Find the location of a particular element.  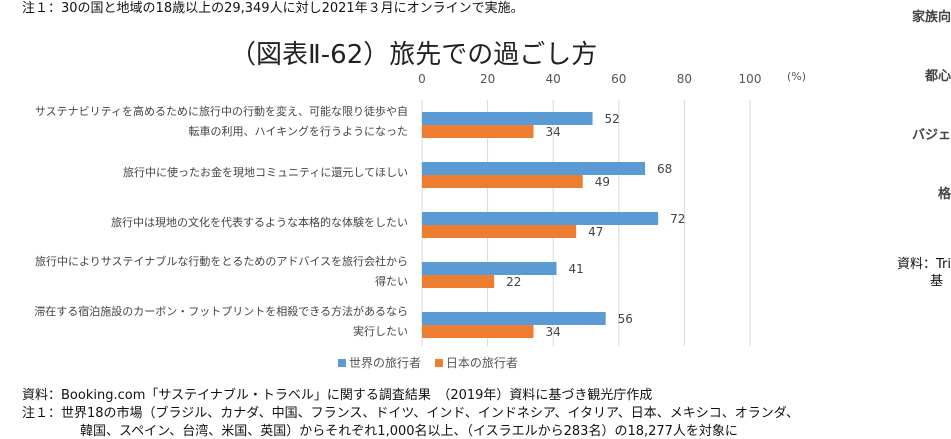

data-label: 49 is located at coordinates (602, 182).